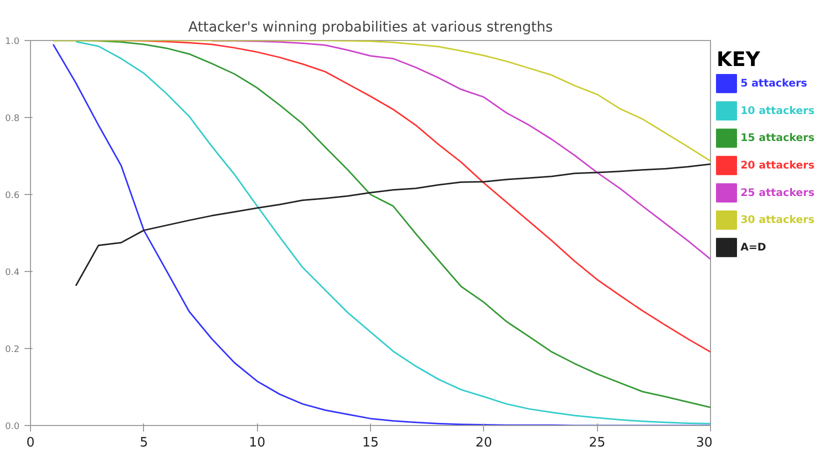 The height and width of the screenshot is (465, 828). What do you see at coordinates (144, 443) in the screenshot?
I see `x-tick-label: 5` at bounding box center [144, 443].